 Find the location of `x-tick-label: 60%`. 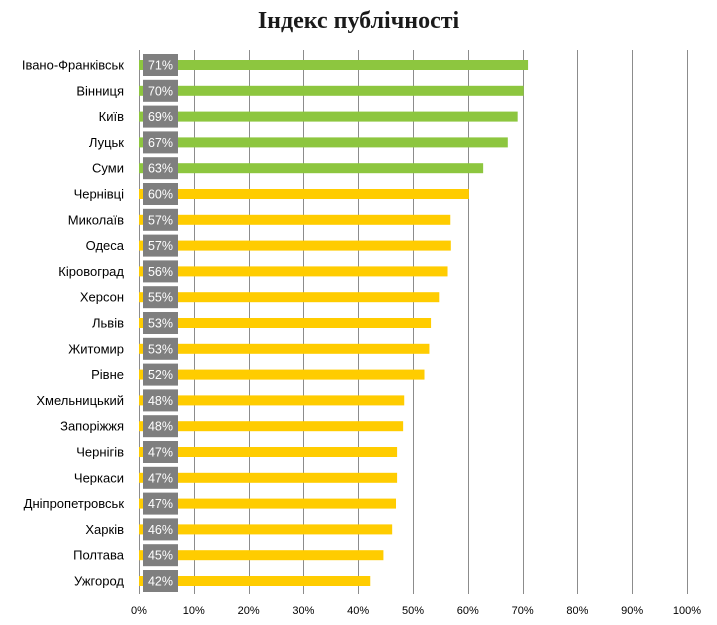

x-tick-label: 60% is located at coordinates (468, 611).